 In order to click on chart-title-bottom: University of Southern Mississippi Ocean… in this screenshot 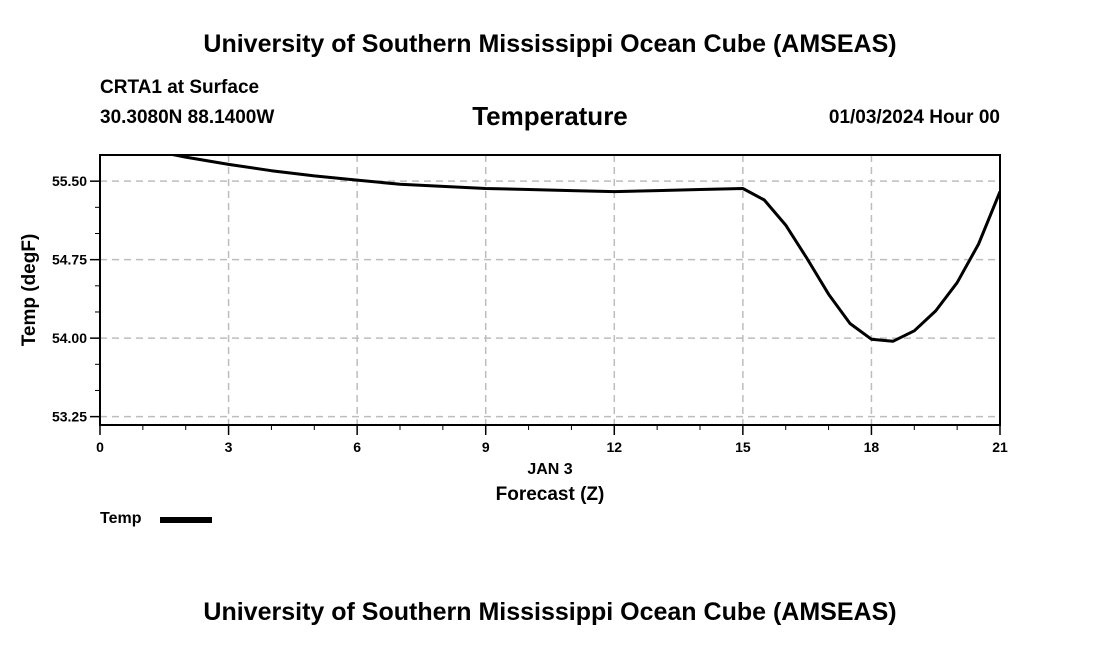, I will do `click(550, 612)`.